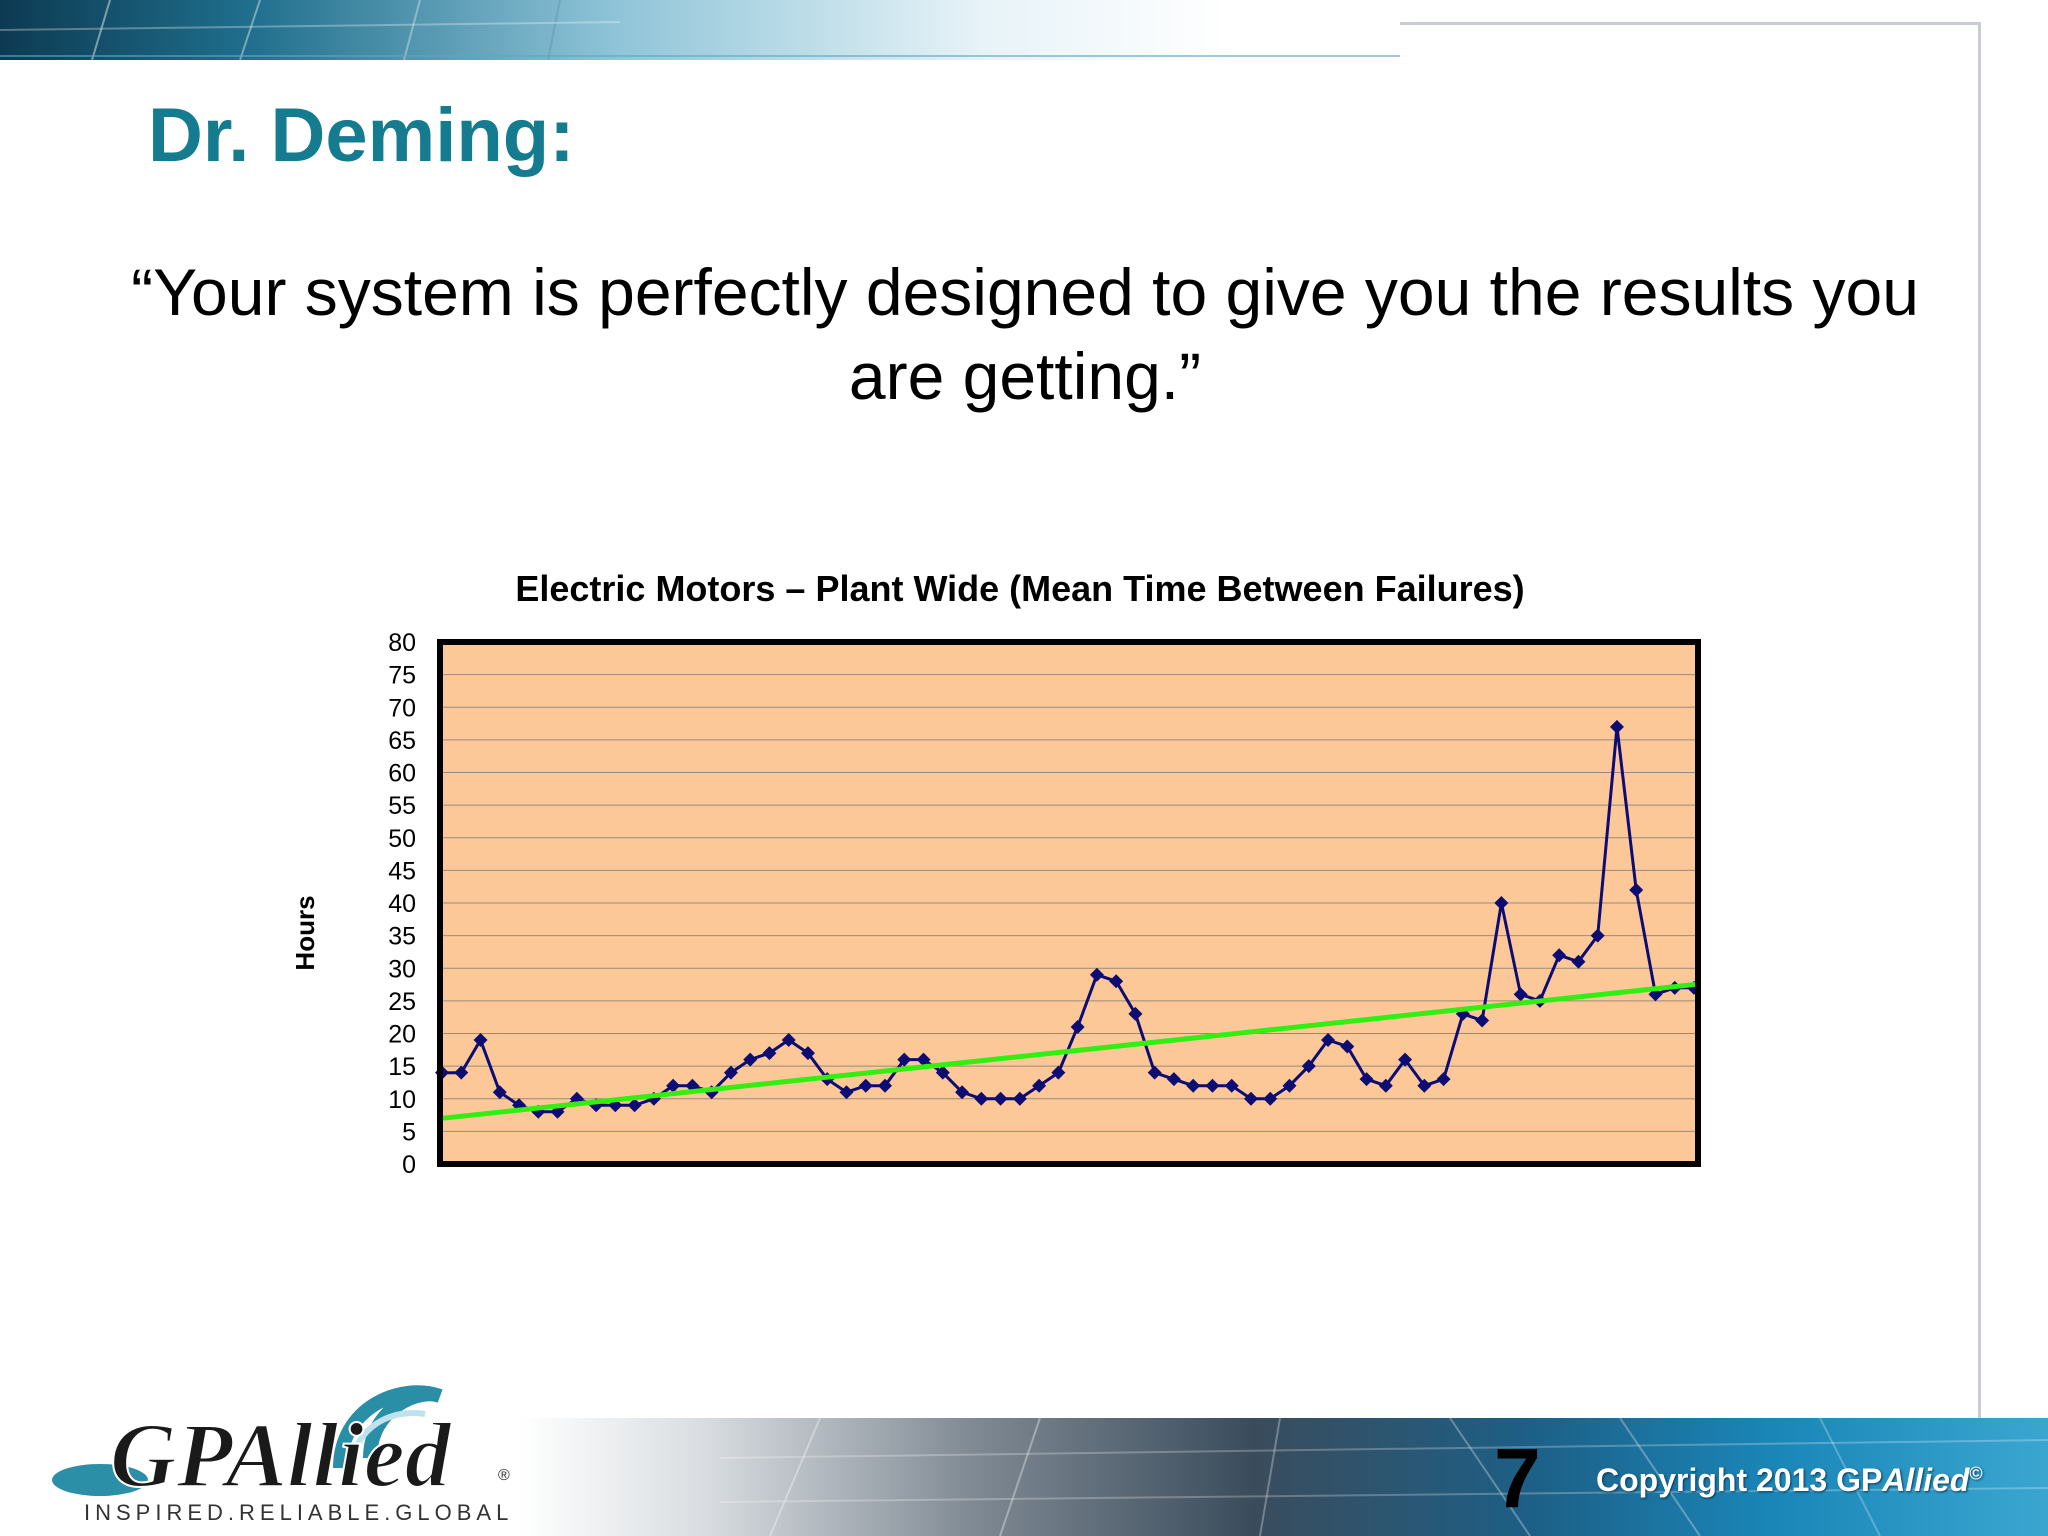 This screenshot has width=2048, height=1536. What do you see at coordinates (402, 937) in the screenshot?
I see `y-tick-label-35: 35` at bounding box center [402, 937].